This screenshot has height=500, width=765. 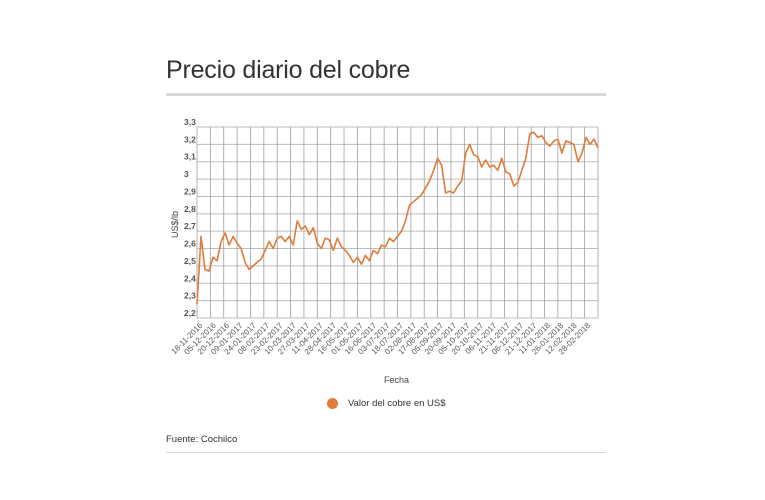 What do you see at coordinates (397, 403) in the screenshot?
I see `legend-label: Valor del cobre en US$` at bounding box center [397, 403].